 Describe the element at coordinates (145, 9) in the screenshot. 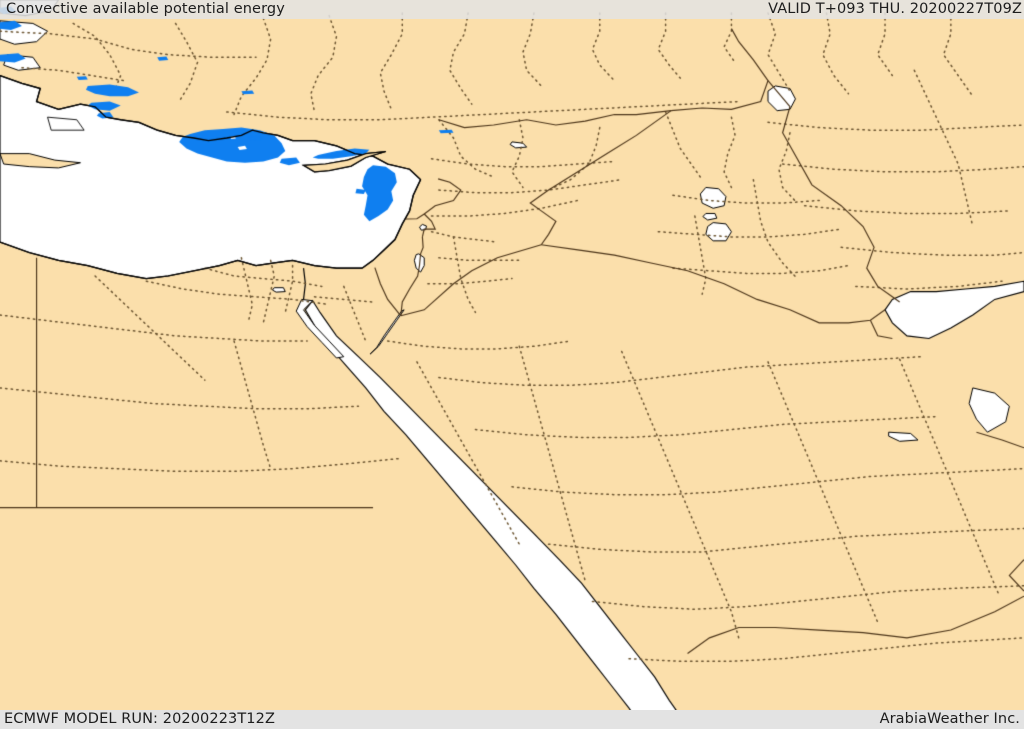

I see `page-title: Convective available potential energy` at that location.